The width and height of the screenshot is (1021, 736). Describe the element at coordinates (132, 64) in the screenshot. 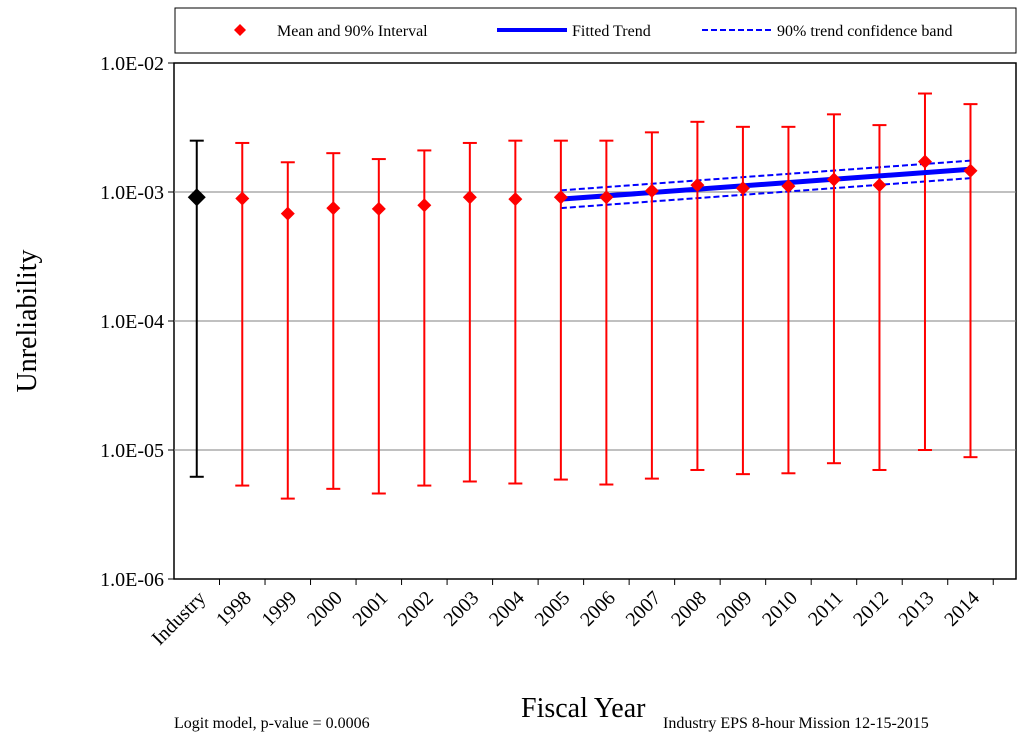

I see `y-tick-label: 1.0E-02` at that location.